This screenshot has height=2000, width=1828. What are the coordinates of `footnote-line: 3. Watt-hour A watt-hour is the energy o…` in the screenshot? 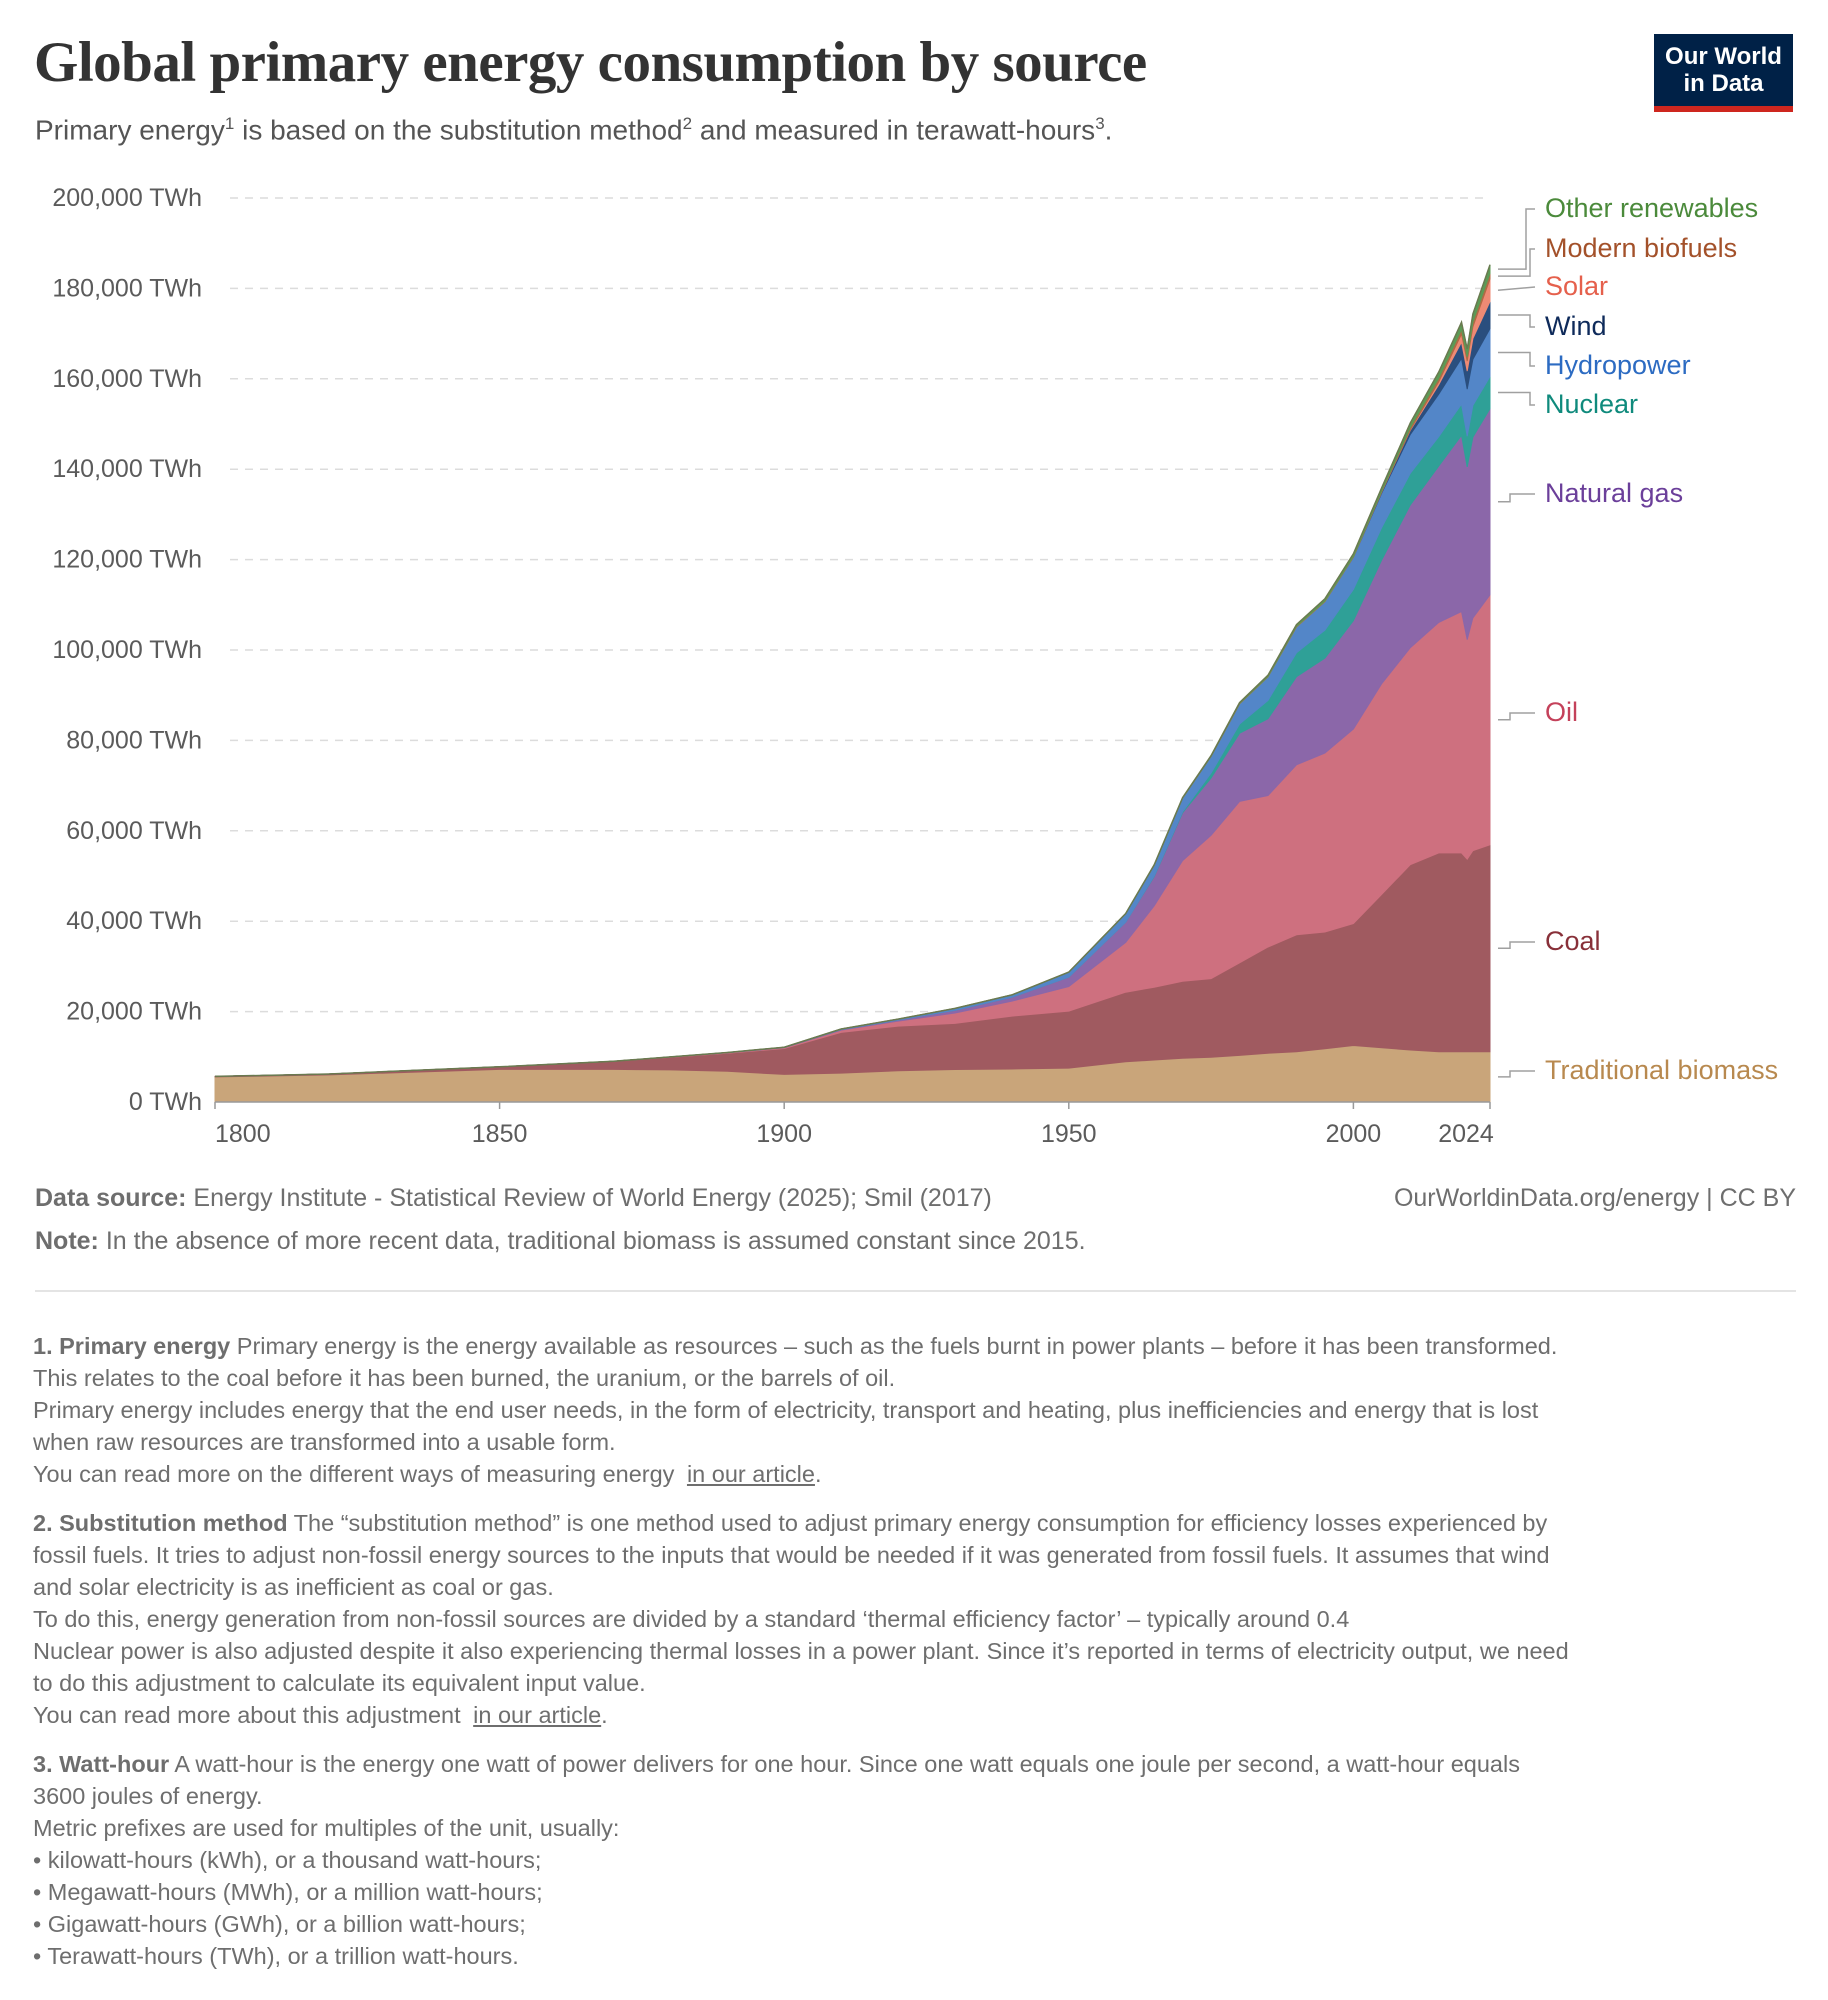 It's located at (801, 1764).